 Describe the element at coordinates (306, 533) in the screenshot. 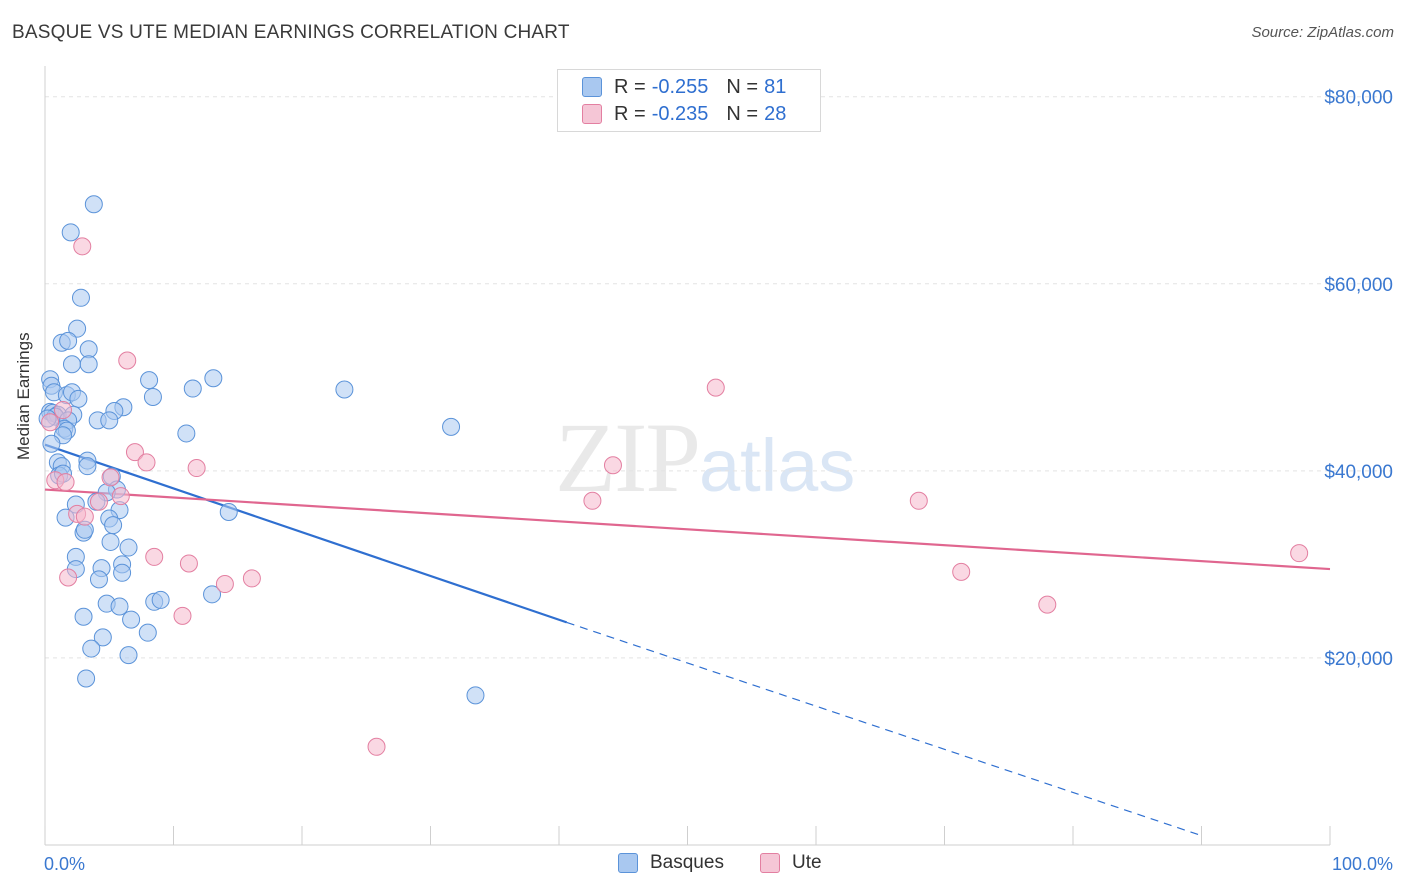

I see `basques-trend-line` at that location.